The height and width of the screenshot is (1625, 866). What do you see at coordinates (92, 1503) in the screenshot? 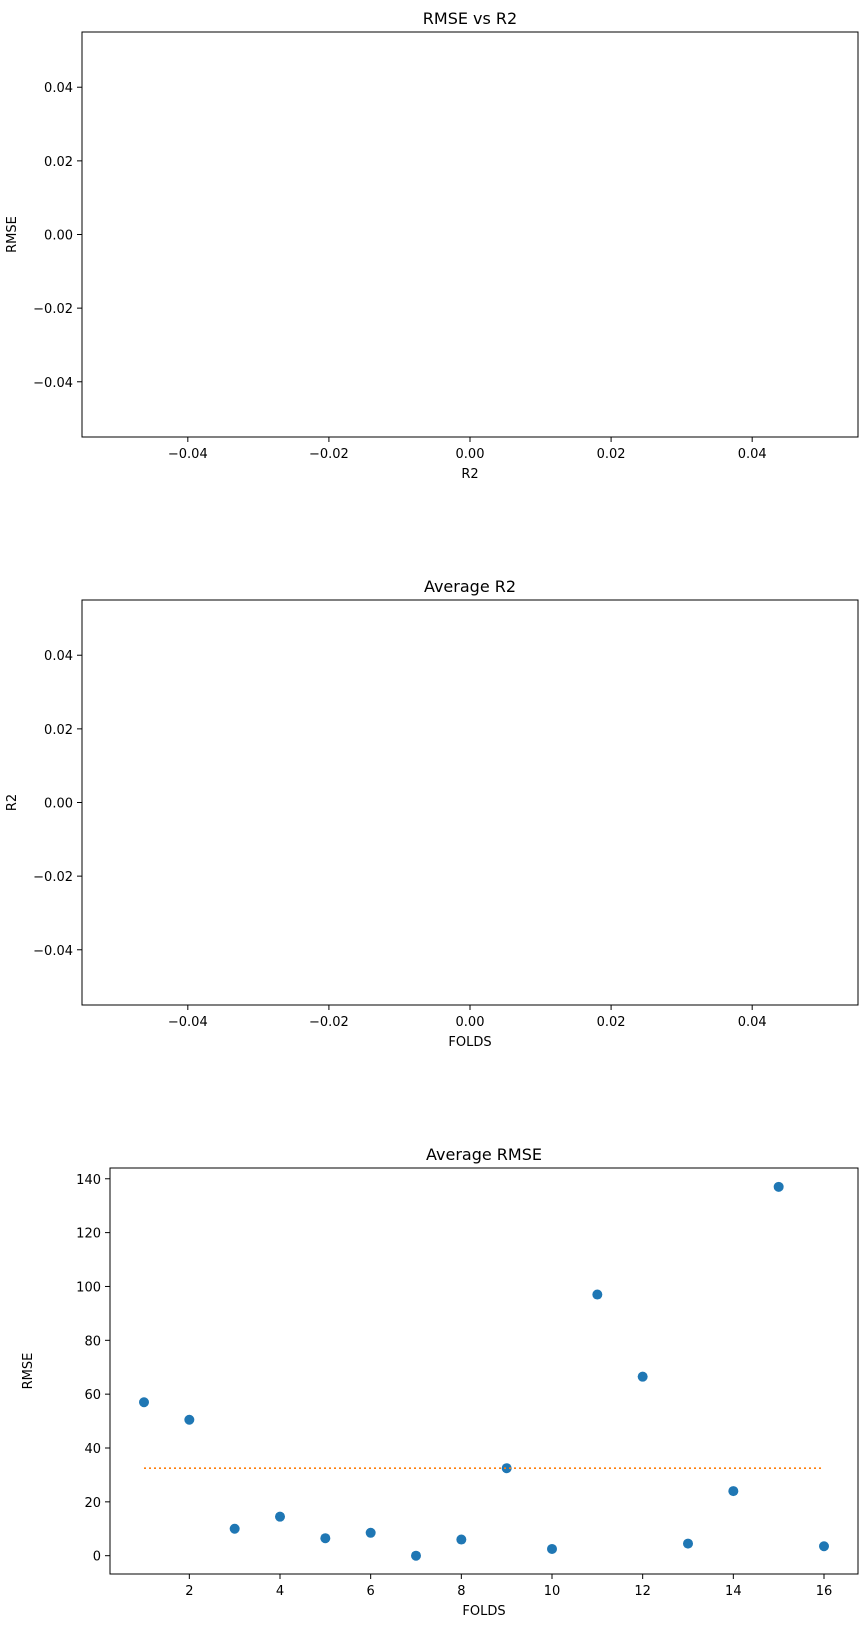
I see `y-tick-label: 20` at bounding box center [92, 1503].